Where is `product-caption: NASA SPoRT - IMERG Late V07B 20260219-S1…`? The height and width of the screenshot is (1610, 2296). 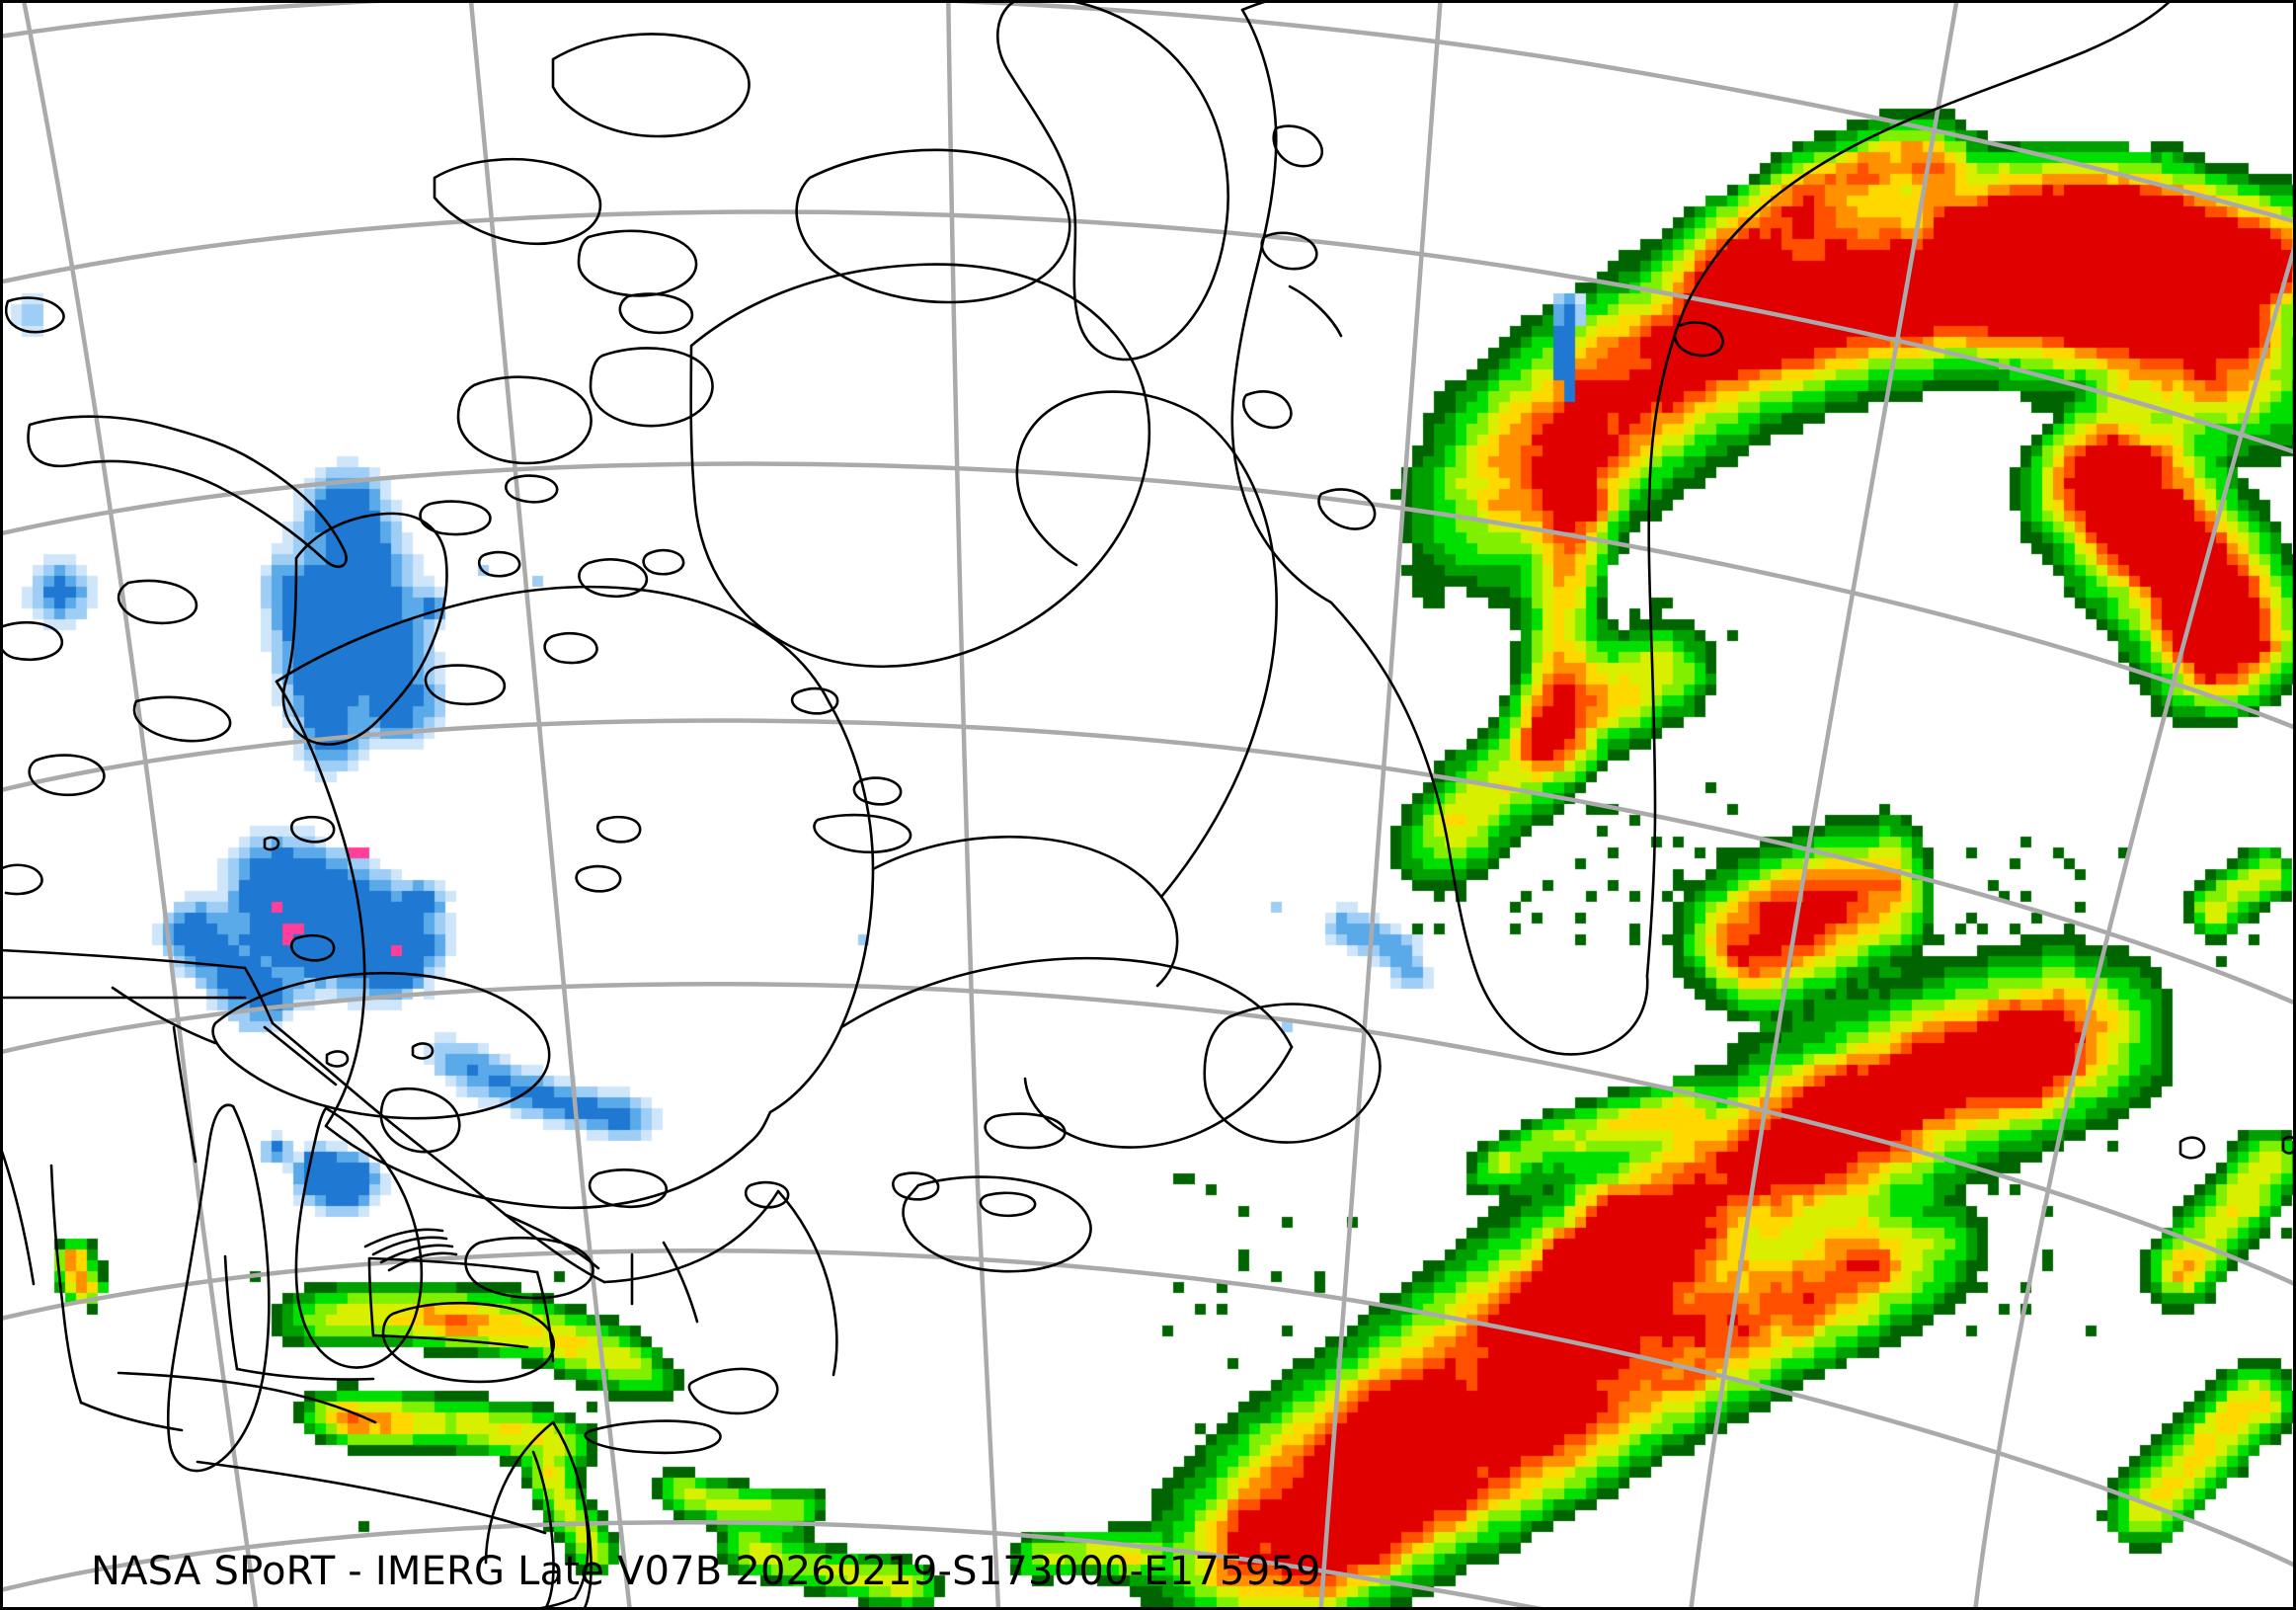 product-caption: NASA SPoRT - IMERG Late V07B 20260219-S1… is located at coordinates (706, 1571).